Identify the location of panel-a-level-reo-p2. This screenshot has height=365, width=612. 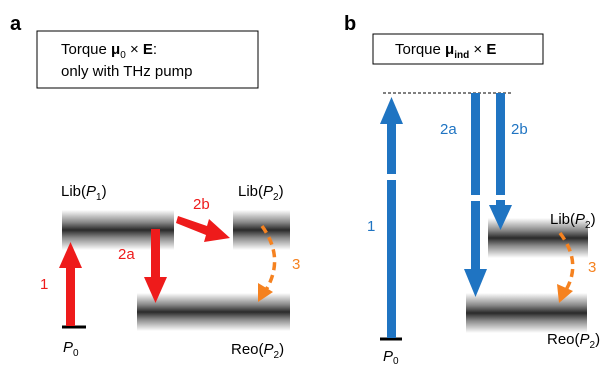
(213, 312).